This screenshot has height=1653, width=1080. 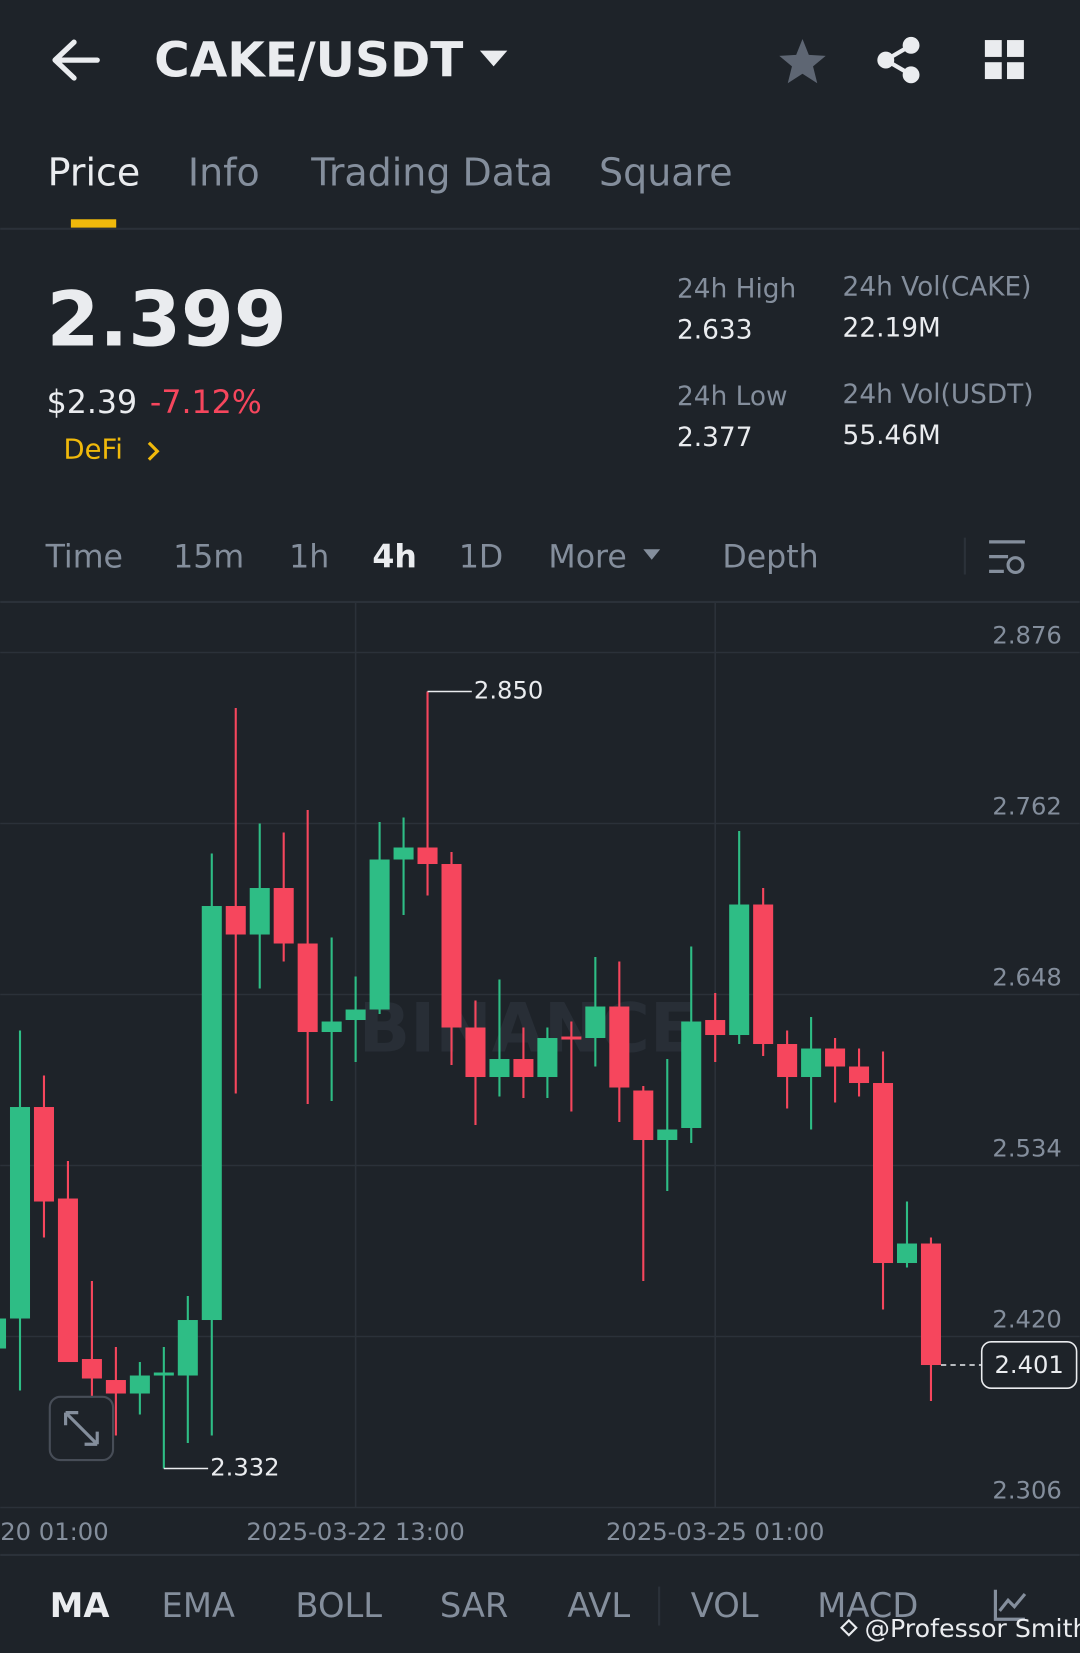 I want to click on indicator: SAR, so click(x=474, y=1605).